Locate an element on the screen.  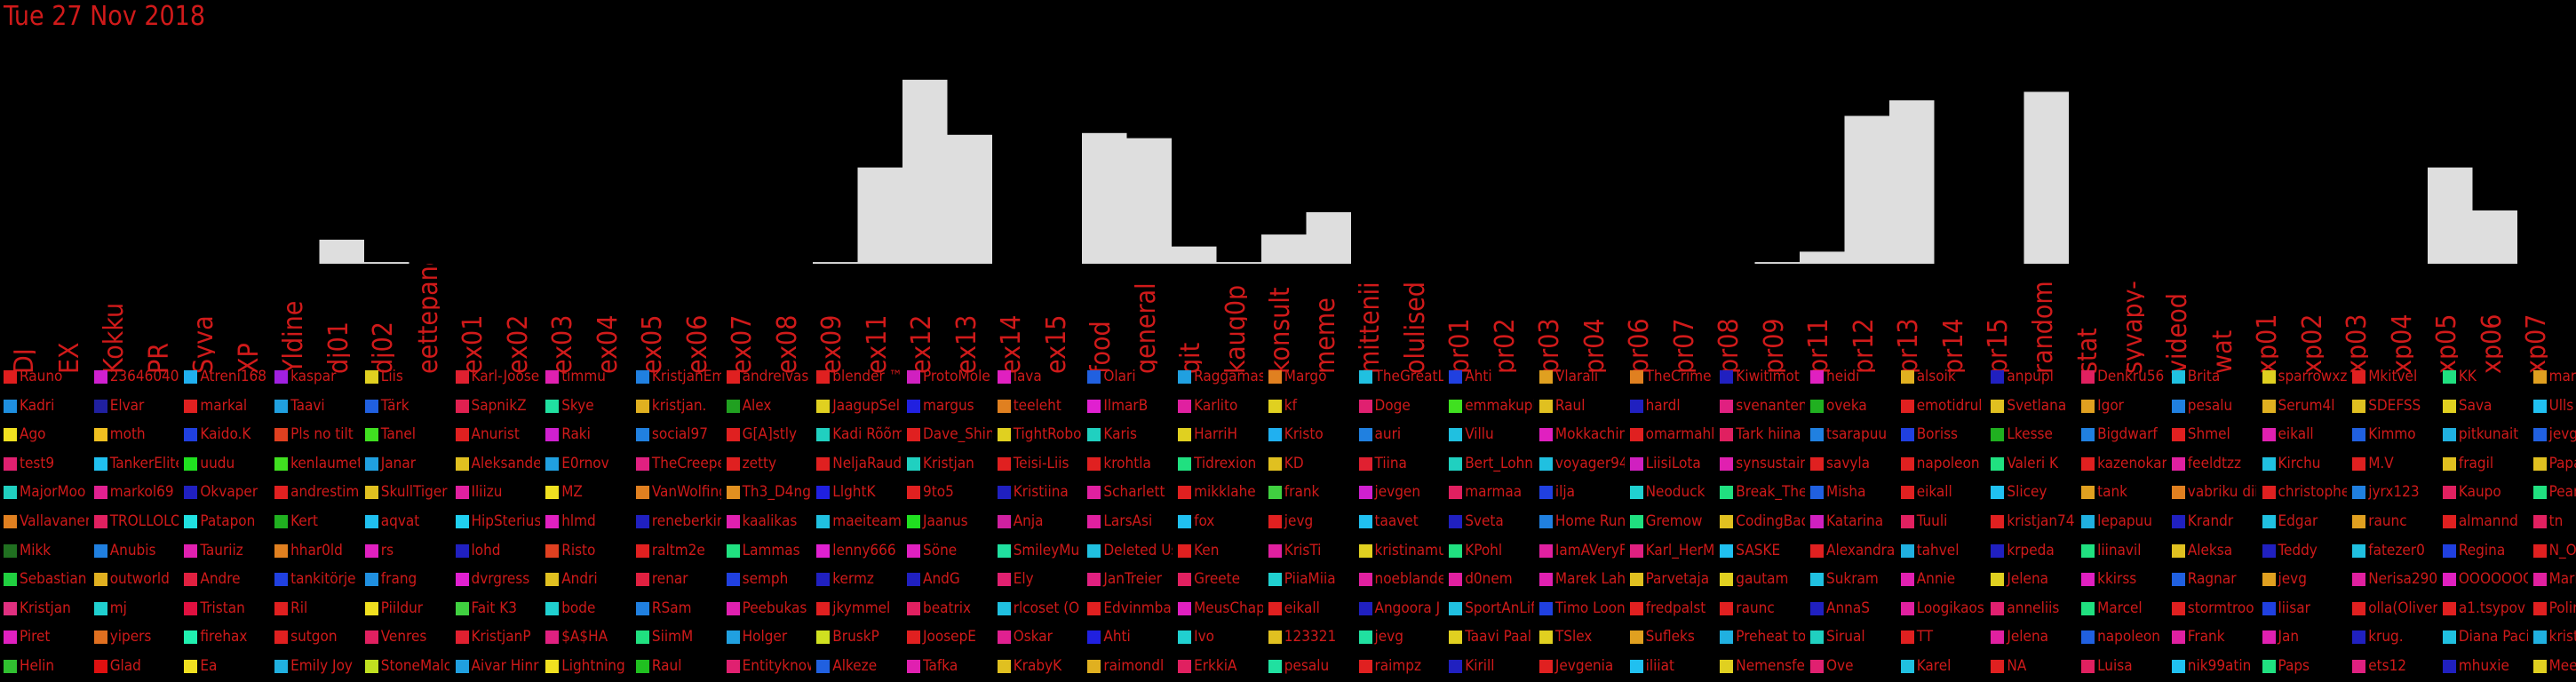
user-entry: Edgar is located at coordinates (2303, 522).